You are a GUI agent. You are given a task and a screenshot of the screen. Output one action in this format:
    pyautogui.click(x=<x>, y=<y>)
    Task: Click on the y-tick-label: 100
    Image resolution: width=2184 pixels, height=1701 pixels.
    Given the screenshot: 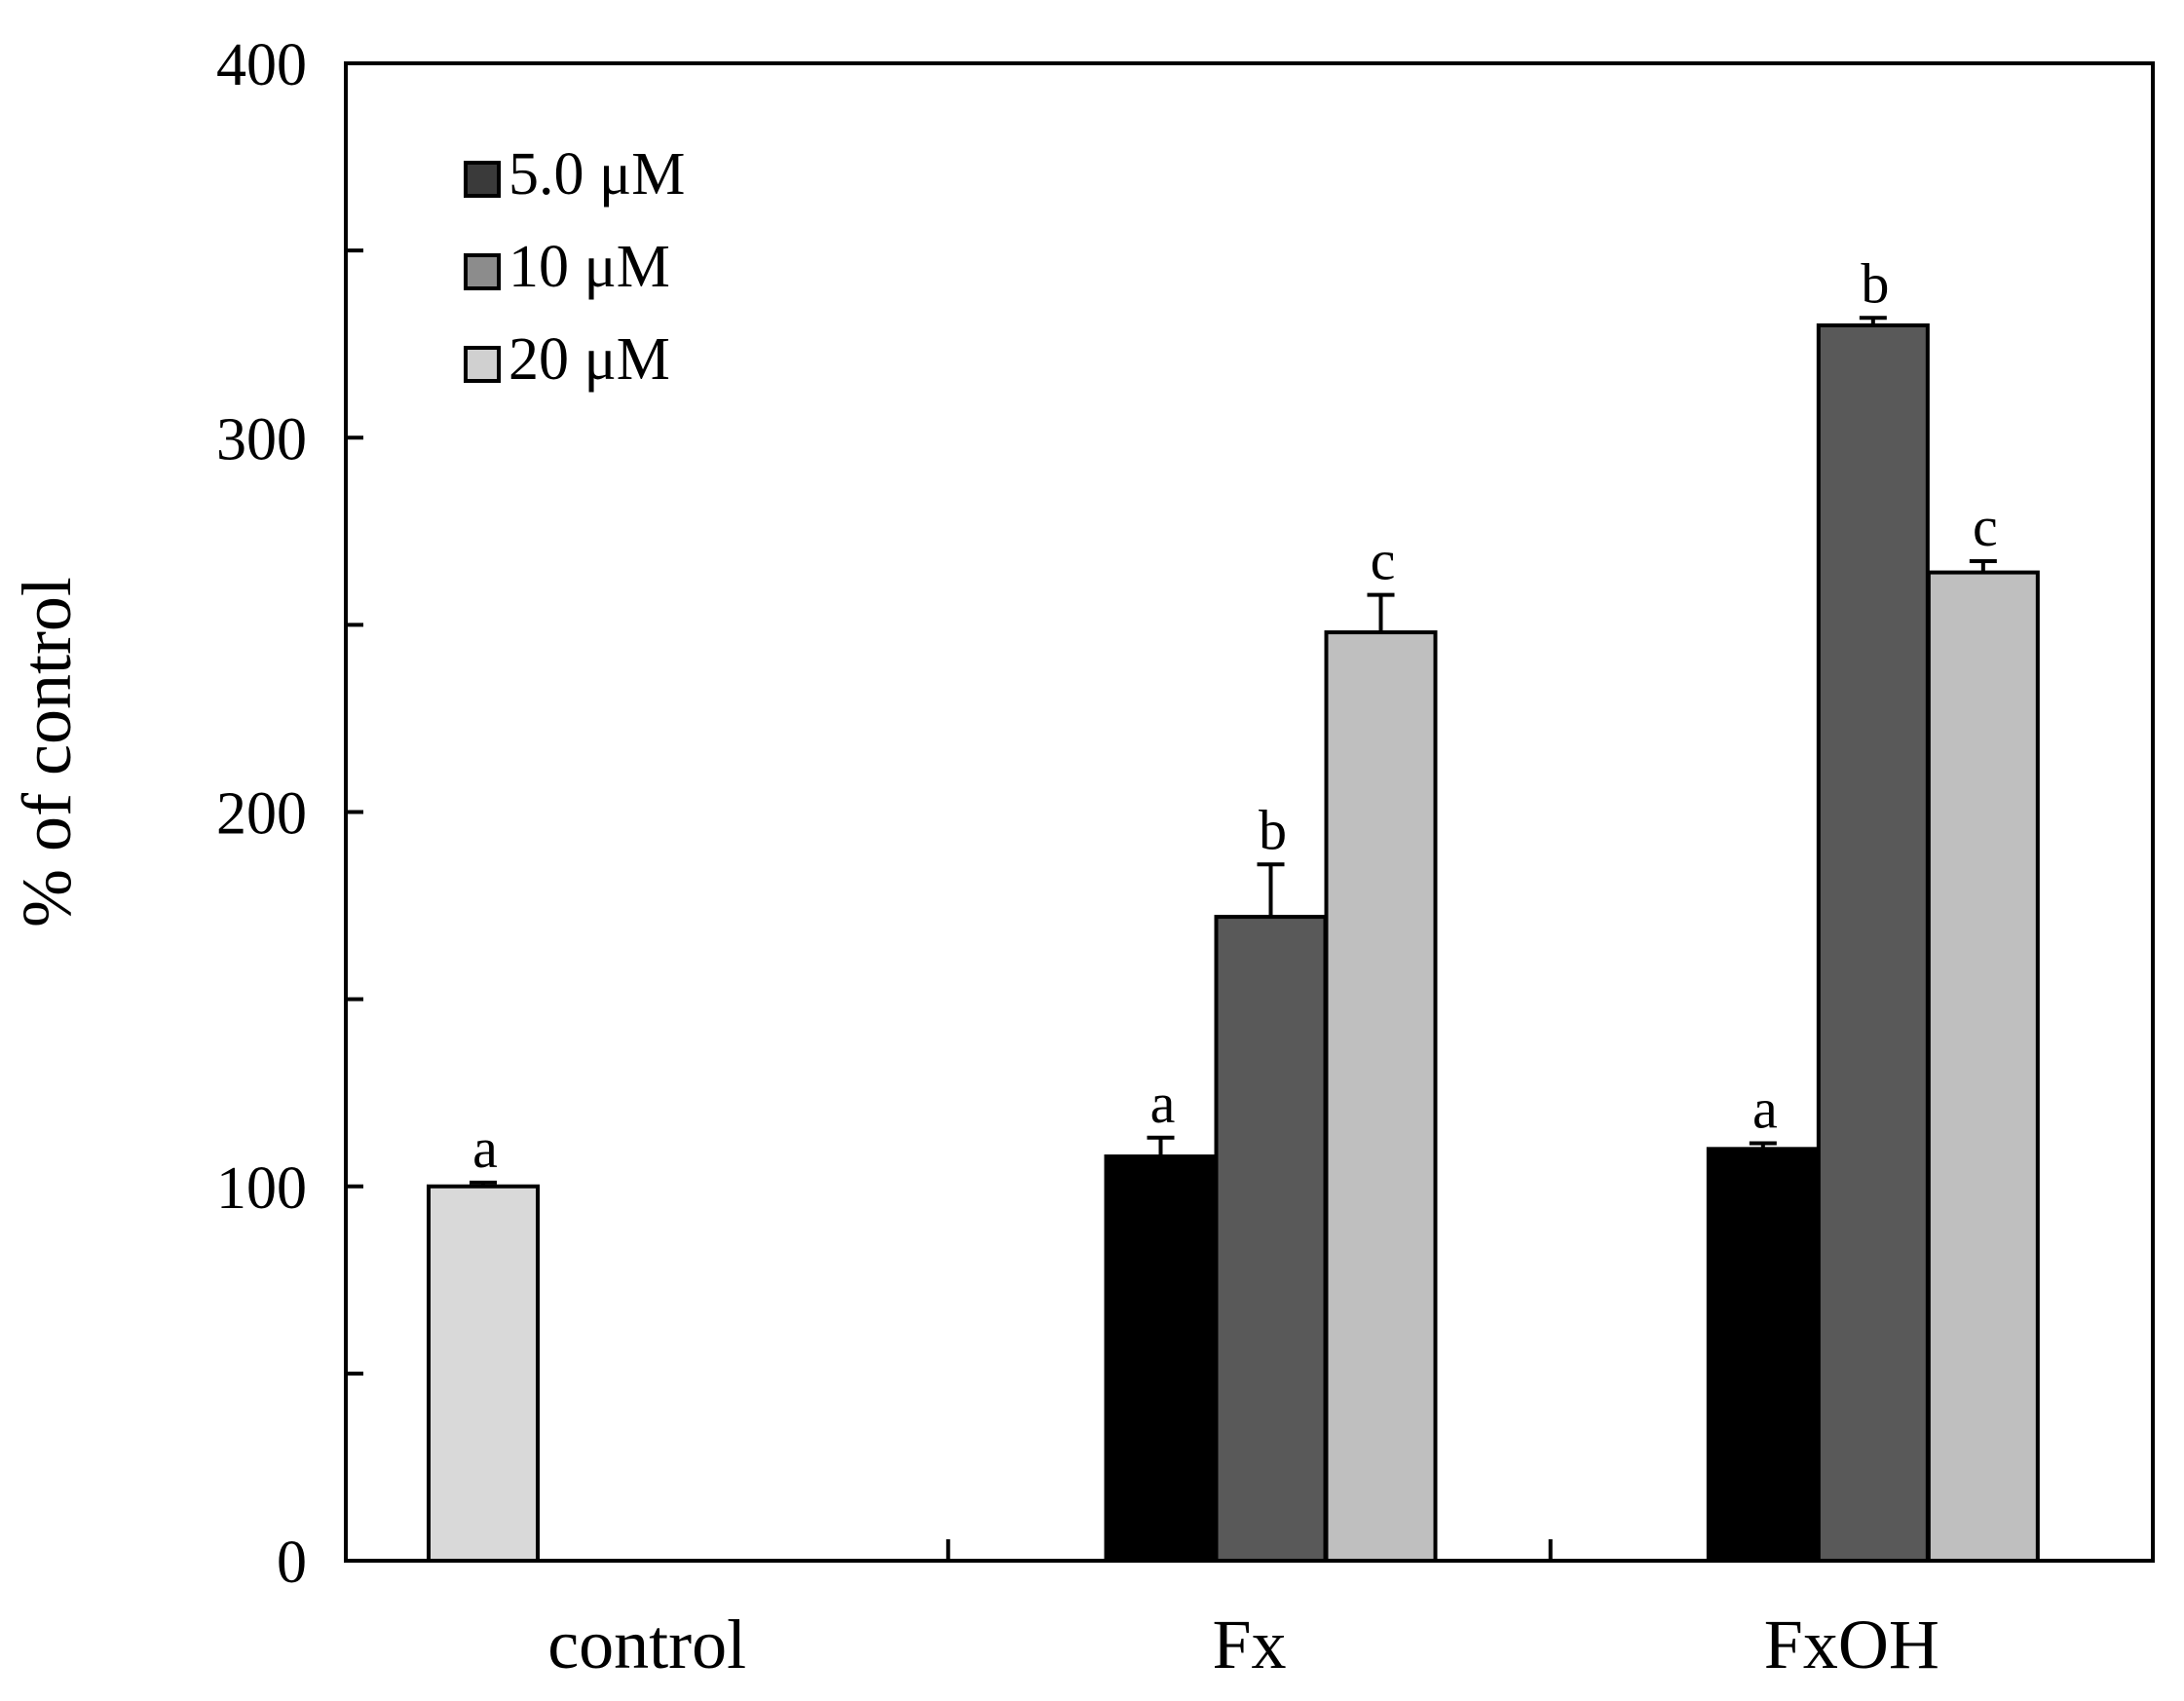 What is the action you would take?
    pyautogui.click(x=261, y=1189)
    